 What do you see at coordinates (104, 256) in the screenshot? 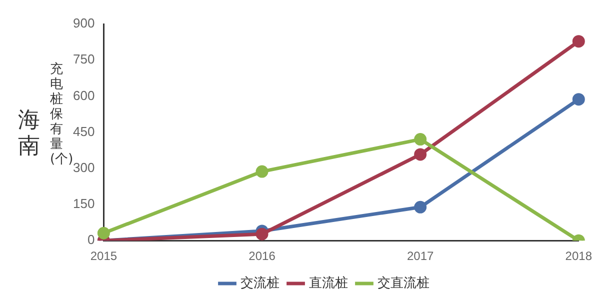
I see `x-tick-label: 2015` at bounding box center [104, 256].